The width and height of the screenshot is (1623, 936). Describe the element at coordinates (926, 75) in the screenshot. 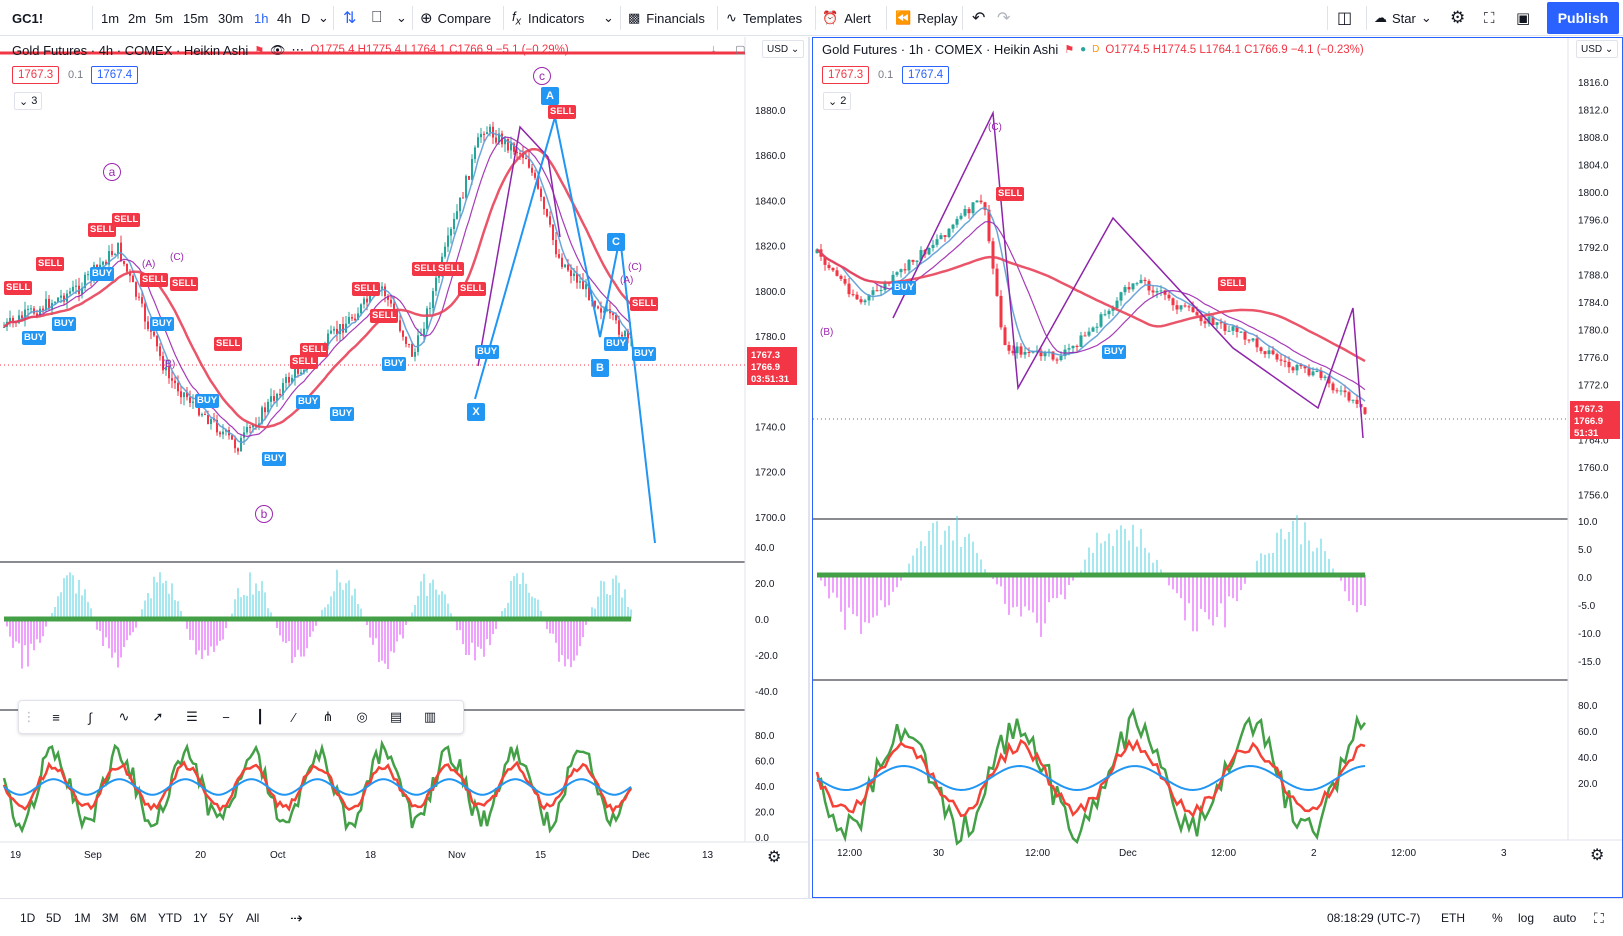

I see `right-ask-price: 1767.4` at that location.